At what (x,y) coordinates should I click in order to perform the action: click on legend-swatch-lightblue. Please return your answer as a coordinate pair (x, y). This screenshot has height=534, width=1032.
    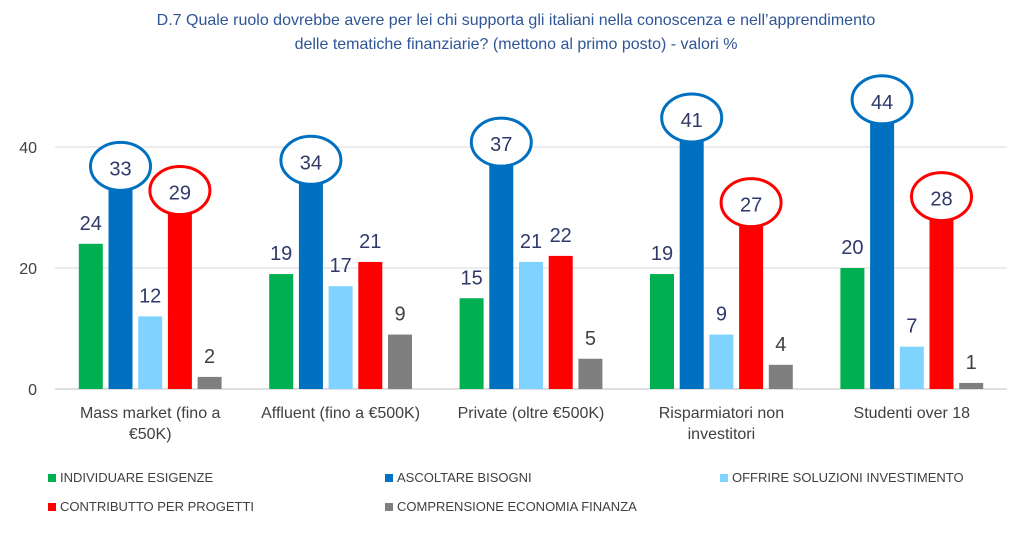
    Looking at the image, I should click on (724, 477).